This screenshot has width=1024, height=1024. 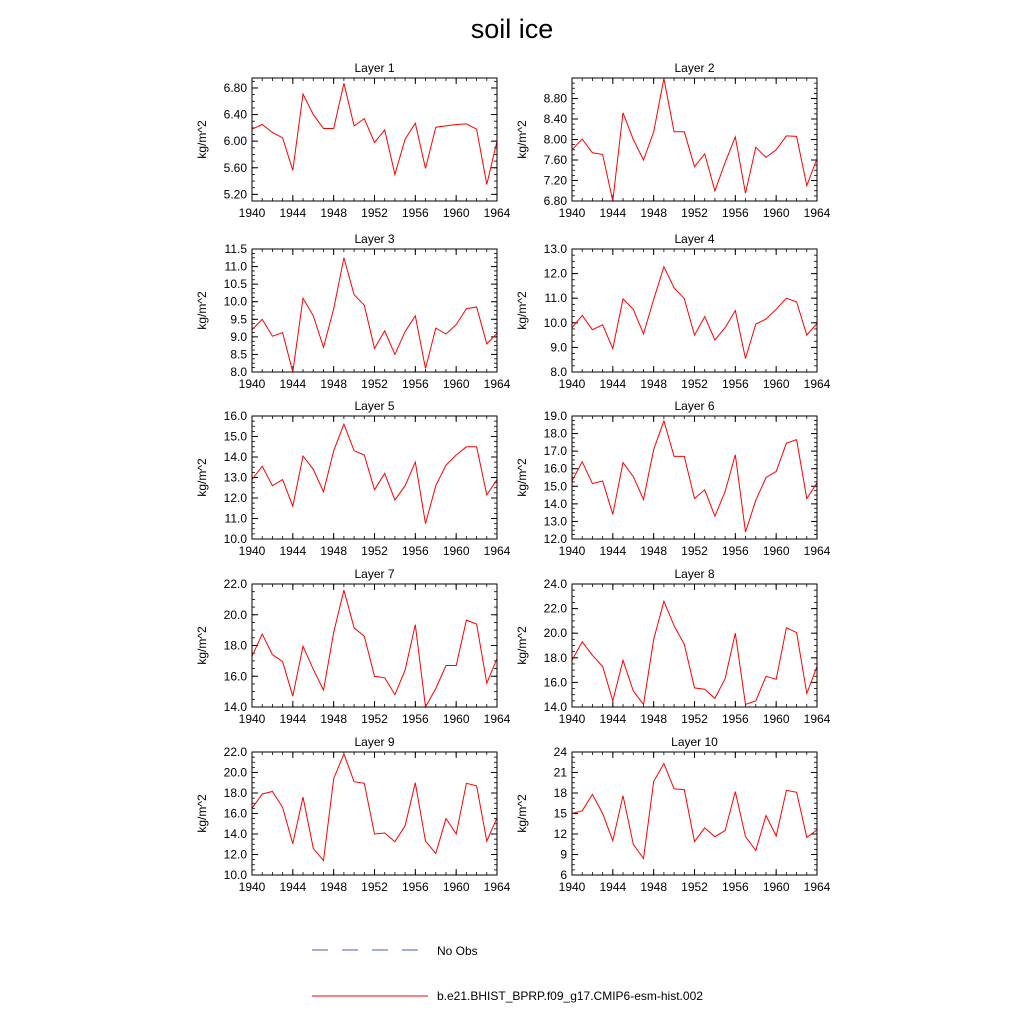 What do you see at coordinates (374, 742) in the screenshot?
I see `panel-title: Layer 9` at bounding box center [374, 742].